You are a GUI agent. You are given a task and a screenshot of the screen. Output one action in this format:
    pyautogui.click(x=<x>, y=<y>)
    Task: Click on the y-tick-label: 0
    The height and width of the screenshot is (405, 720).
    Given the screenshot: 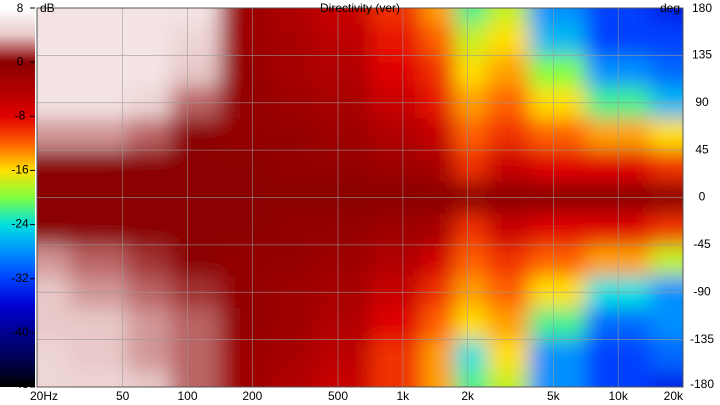 What is the action you would take?
    pyautogui.click(x=702, y=197)
    